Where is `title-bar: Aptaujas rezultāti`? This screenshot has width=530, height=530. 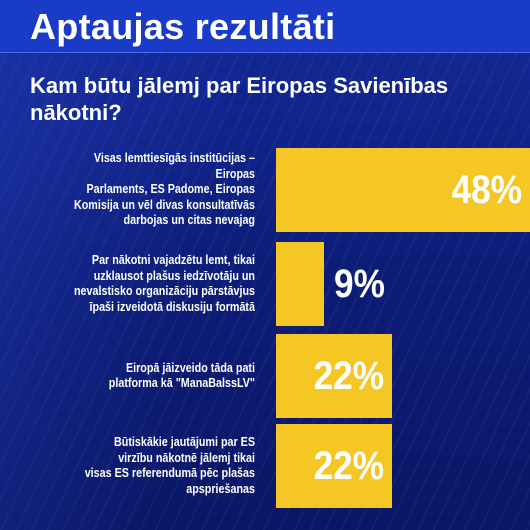 title-bar: Aptaujas rezultāti is located at coordinates (265, 26).